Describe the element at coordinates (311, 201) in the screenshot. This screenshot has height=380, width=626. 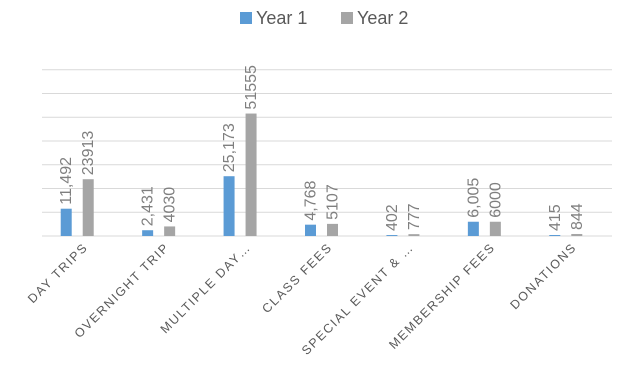
I see `data-label: 4,768` at that location.